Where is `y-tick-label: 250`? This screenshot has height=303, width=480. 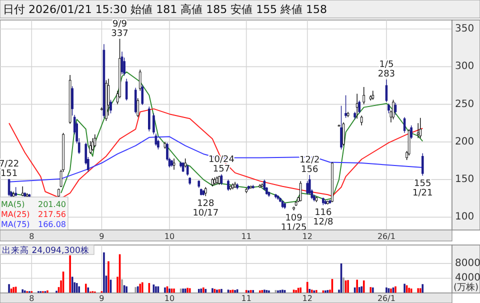 y-tick-label: 250 is located at coordinates (464, 104).